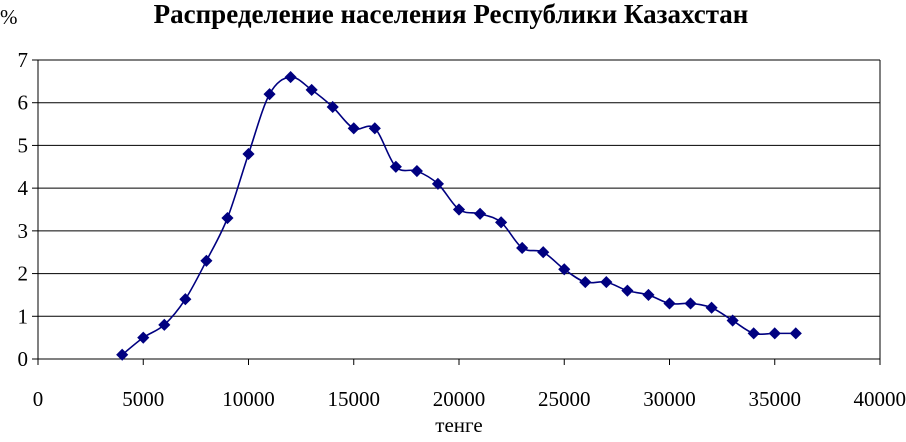 The width and height of the screenshot is (906, 442). What do you see at coordinates (23, 316) in the screenshot?
I see `y-tick-label-1: 1` at bounding box center [23, 316].